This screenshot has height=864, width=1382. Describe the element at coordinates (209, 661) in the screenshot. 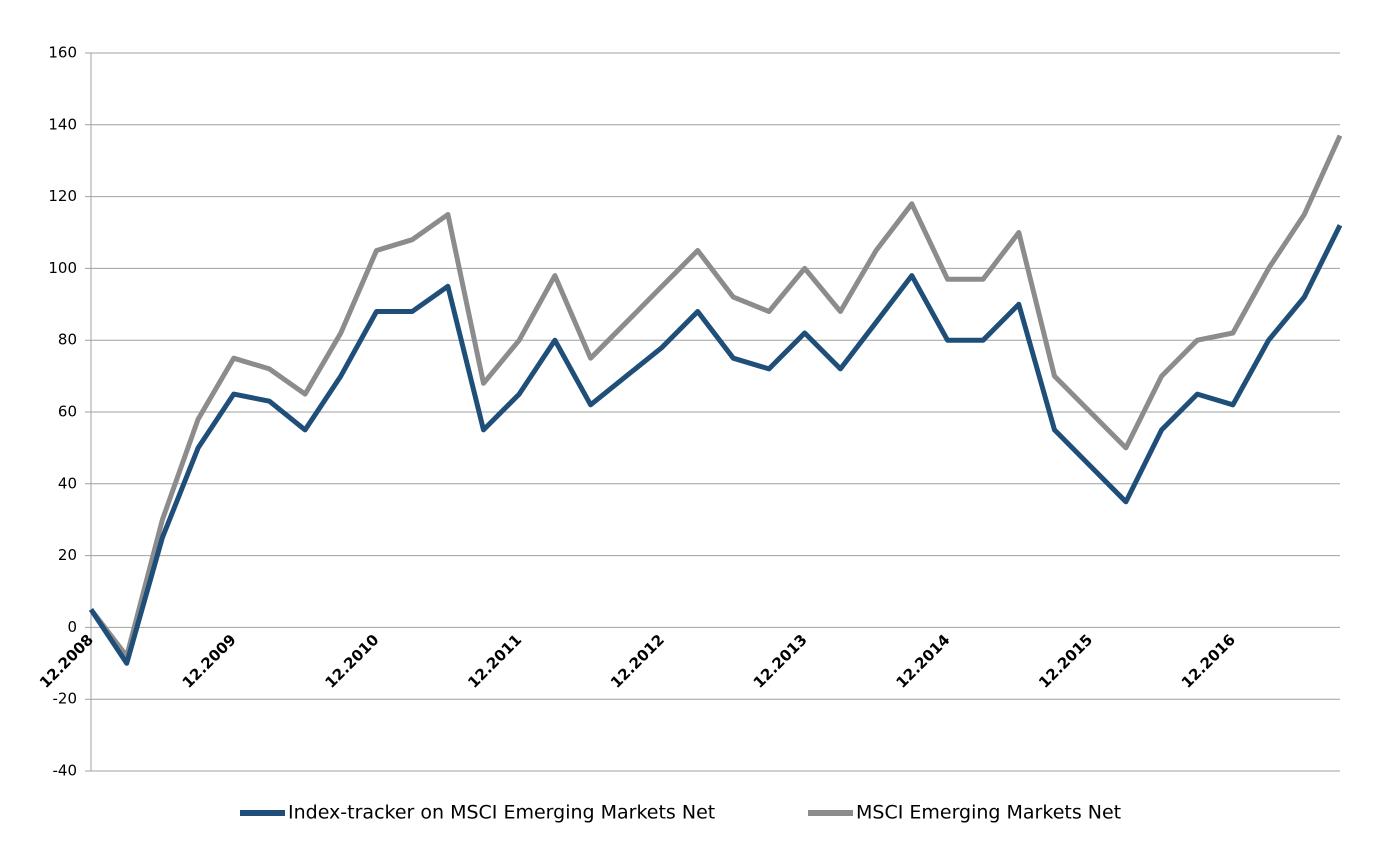

I see `x-tick-label: 12.2009` at that location.